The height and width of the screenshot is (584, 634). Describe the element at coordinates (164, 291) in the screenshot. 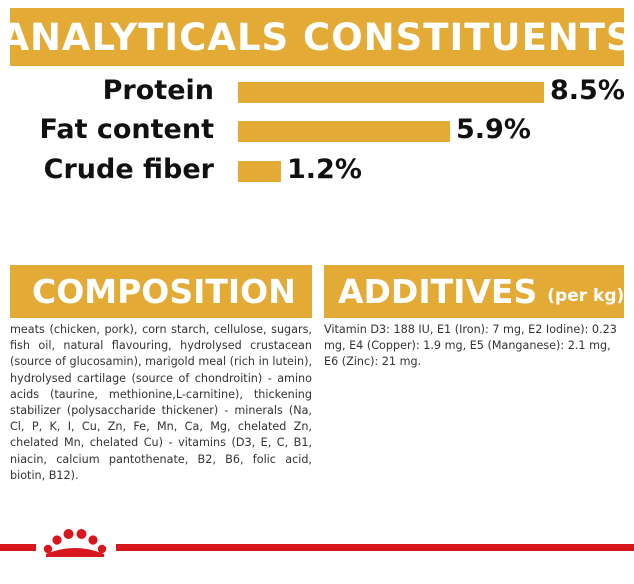

I see `composition-title: COMPOSITION` at that location.